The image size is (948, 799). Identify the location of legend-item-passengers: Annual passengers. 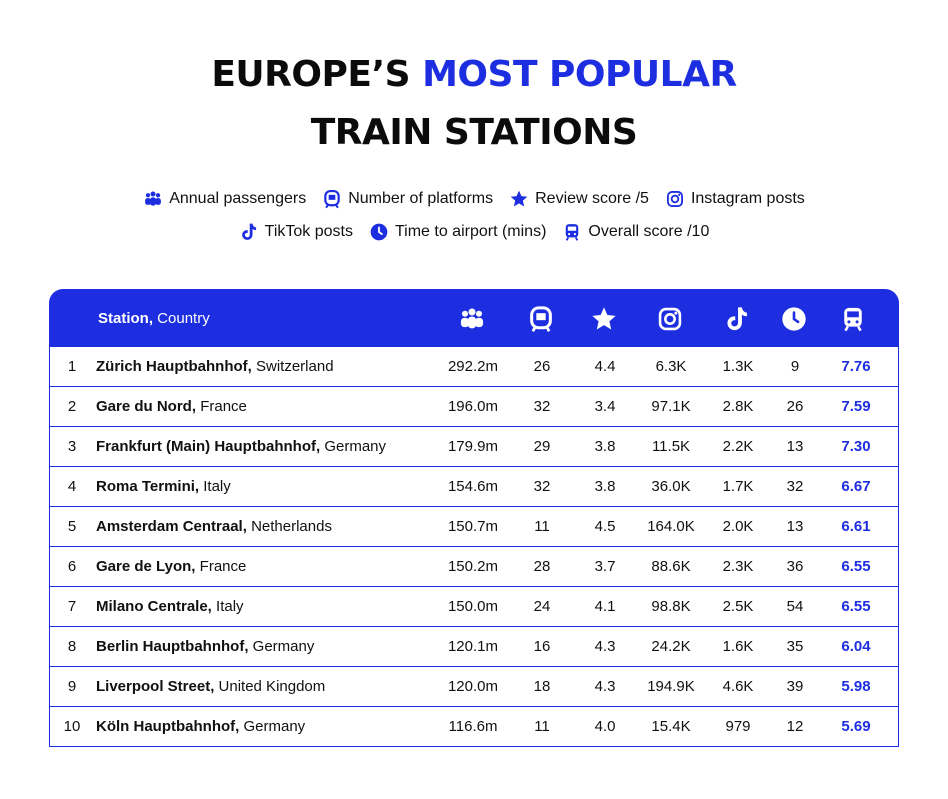
(224, 199).